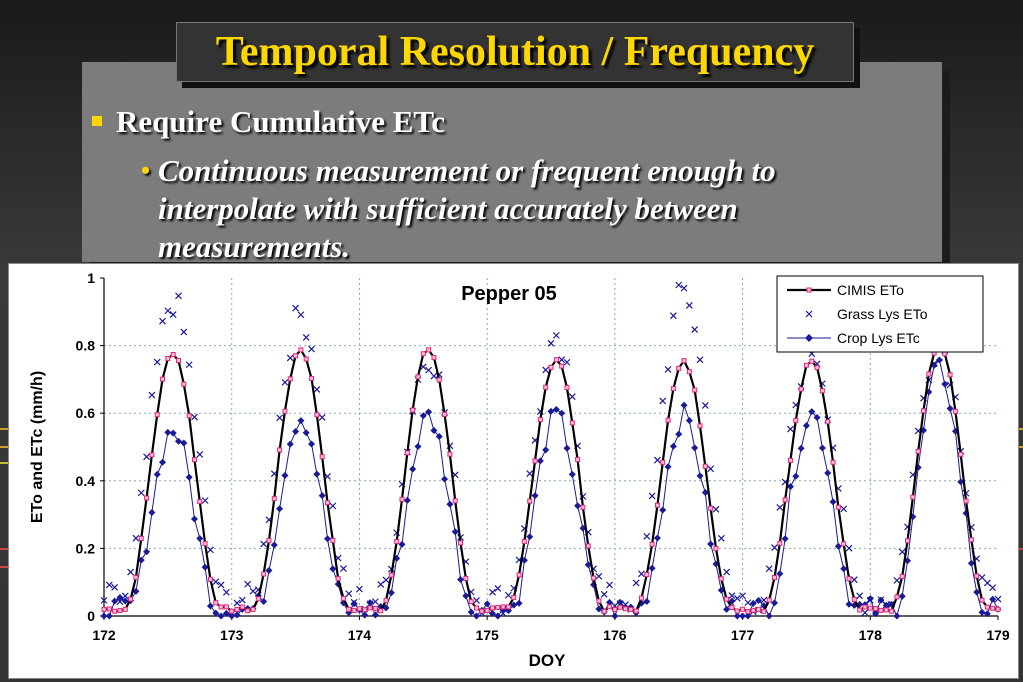 The image size is (1023, 682). I want to click on y-tick-label: 0, so click(91, 616).